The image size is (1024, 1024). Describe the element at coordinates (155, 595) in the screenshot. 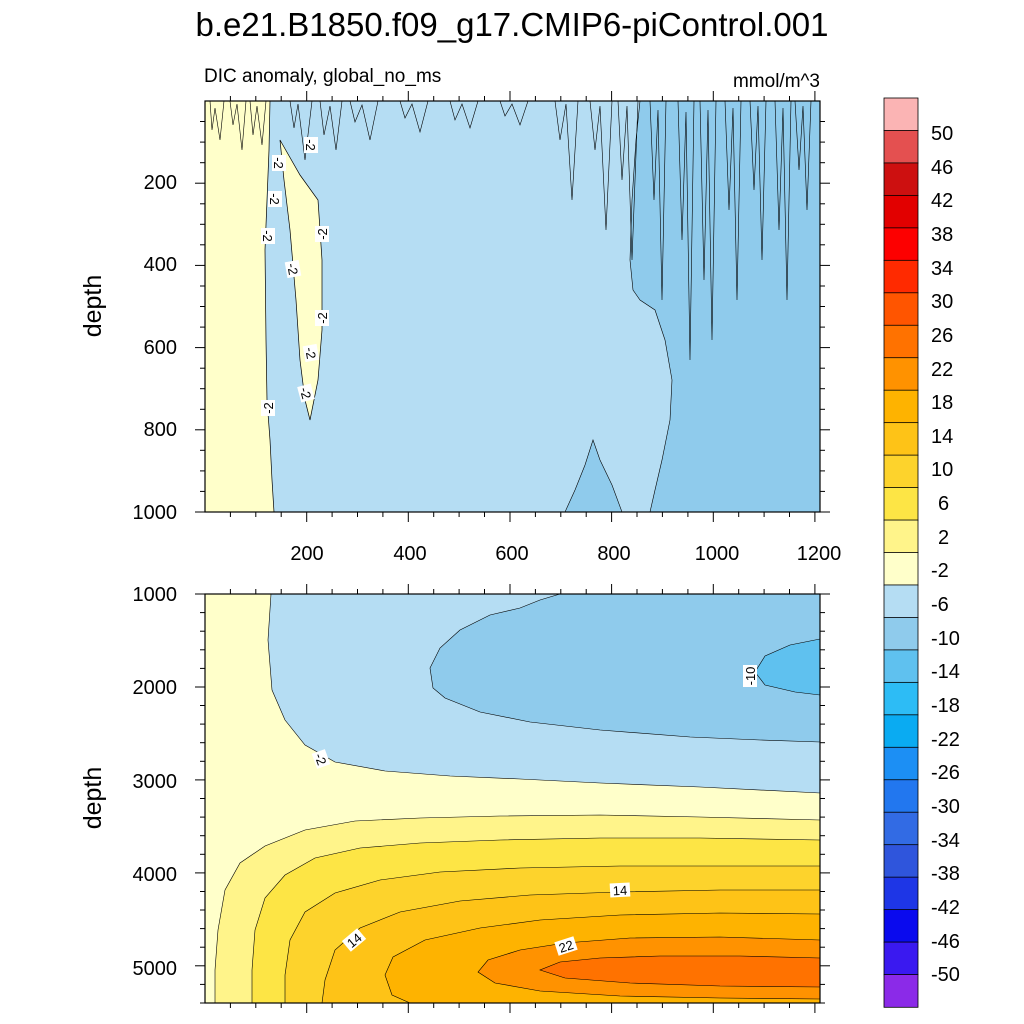

I see `lower-ytick-label: 1000` at that location.